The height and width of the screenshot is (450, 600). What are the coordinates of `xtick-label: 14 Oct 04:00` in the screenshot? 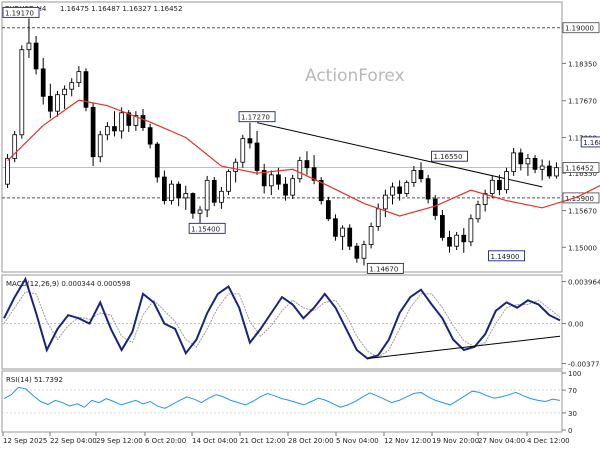 It's located at (215, 441).